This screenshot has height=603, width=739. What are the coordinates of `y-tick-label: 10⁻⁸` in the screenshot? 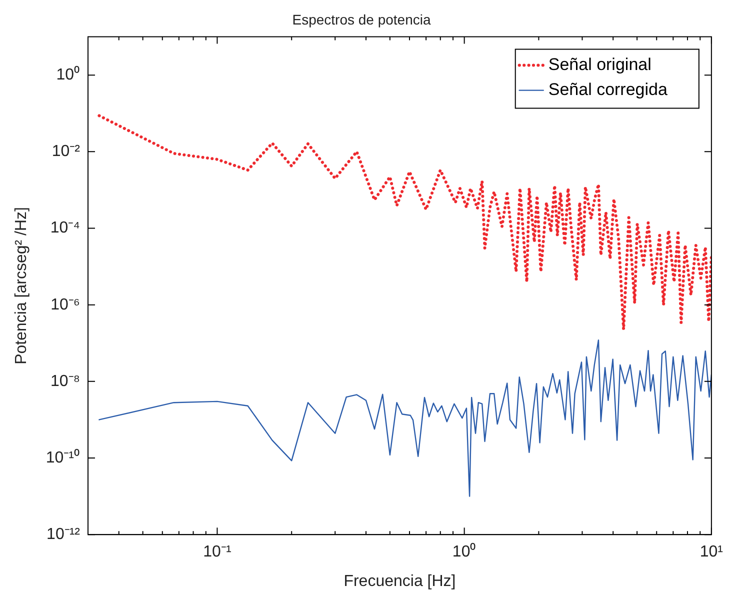 It's located at (65, 381).